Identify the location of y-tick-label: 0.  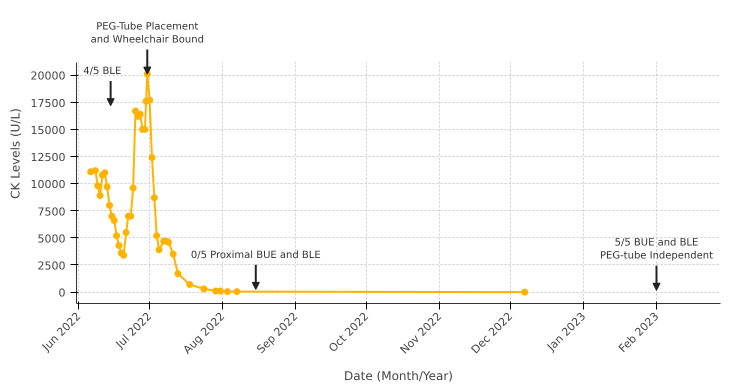
(62, 293).